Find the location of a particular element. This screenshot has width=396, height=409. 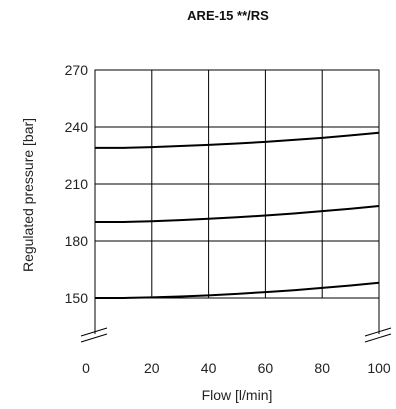

x-tick-label: 20 is located at coordinates (152, 368).